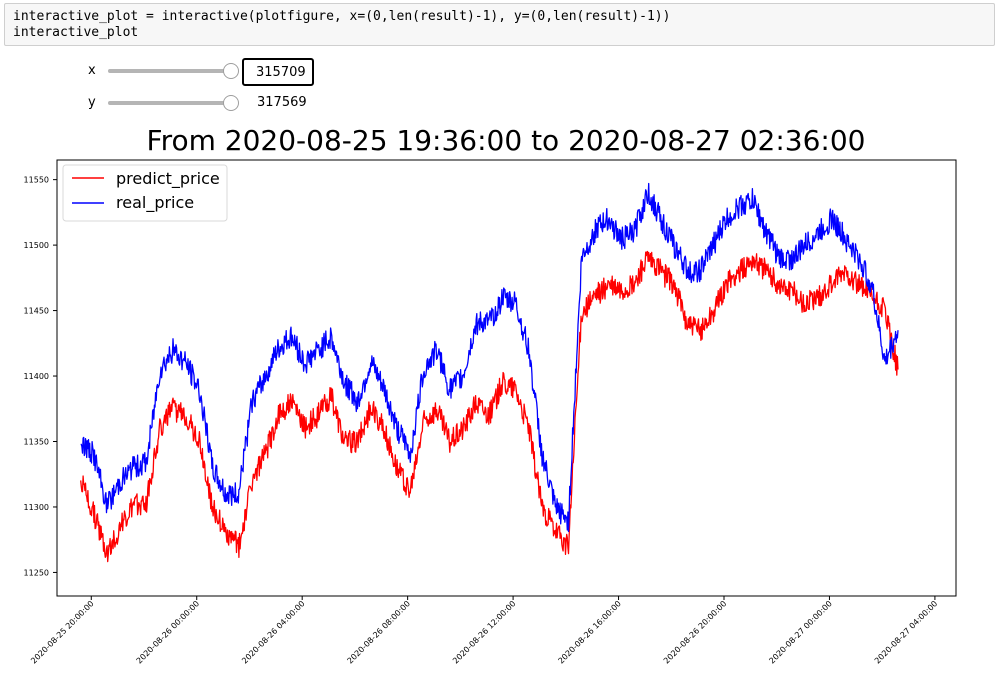  What do you see at coordinates (168, 632) in the screenshot?
I see `x-tick-label: 2020-08-26 00:00:00` at bounding box center [168, 632].